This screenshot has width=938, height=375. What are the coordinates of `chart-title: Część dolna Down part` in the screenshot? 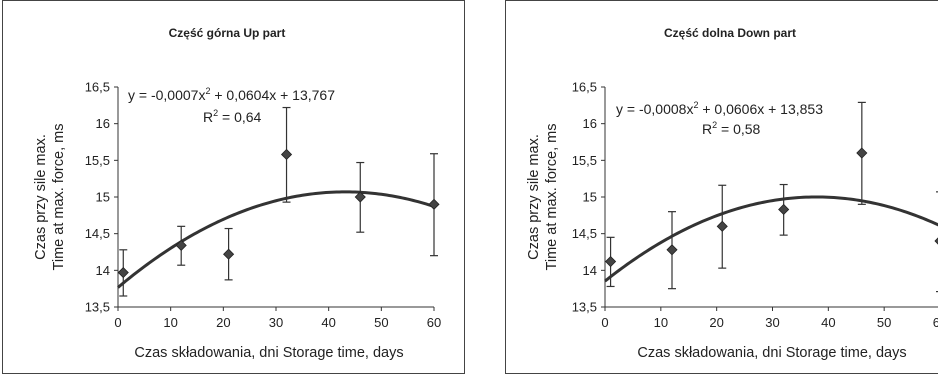 It's located at (730, 33).